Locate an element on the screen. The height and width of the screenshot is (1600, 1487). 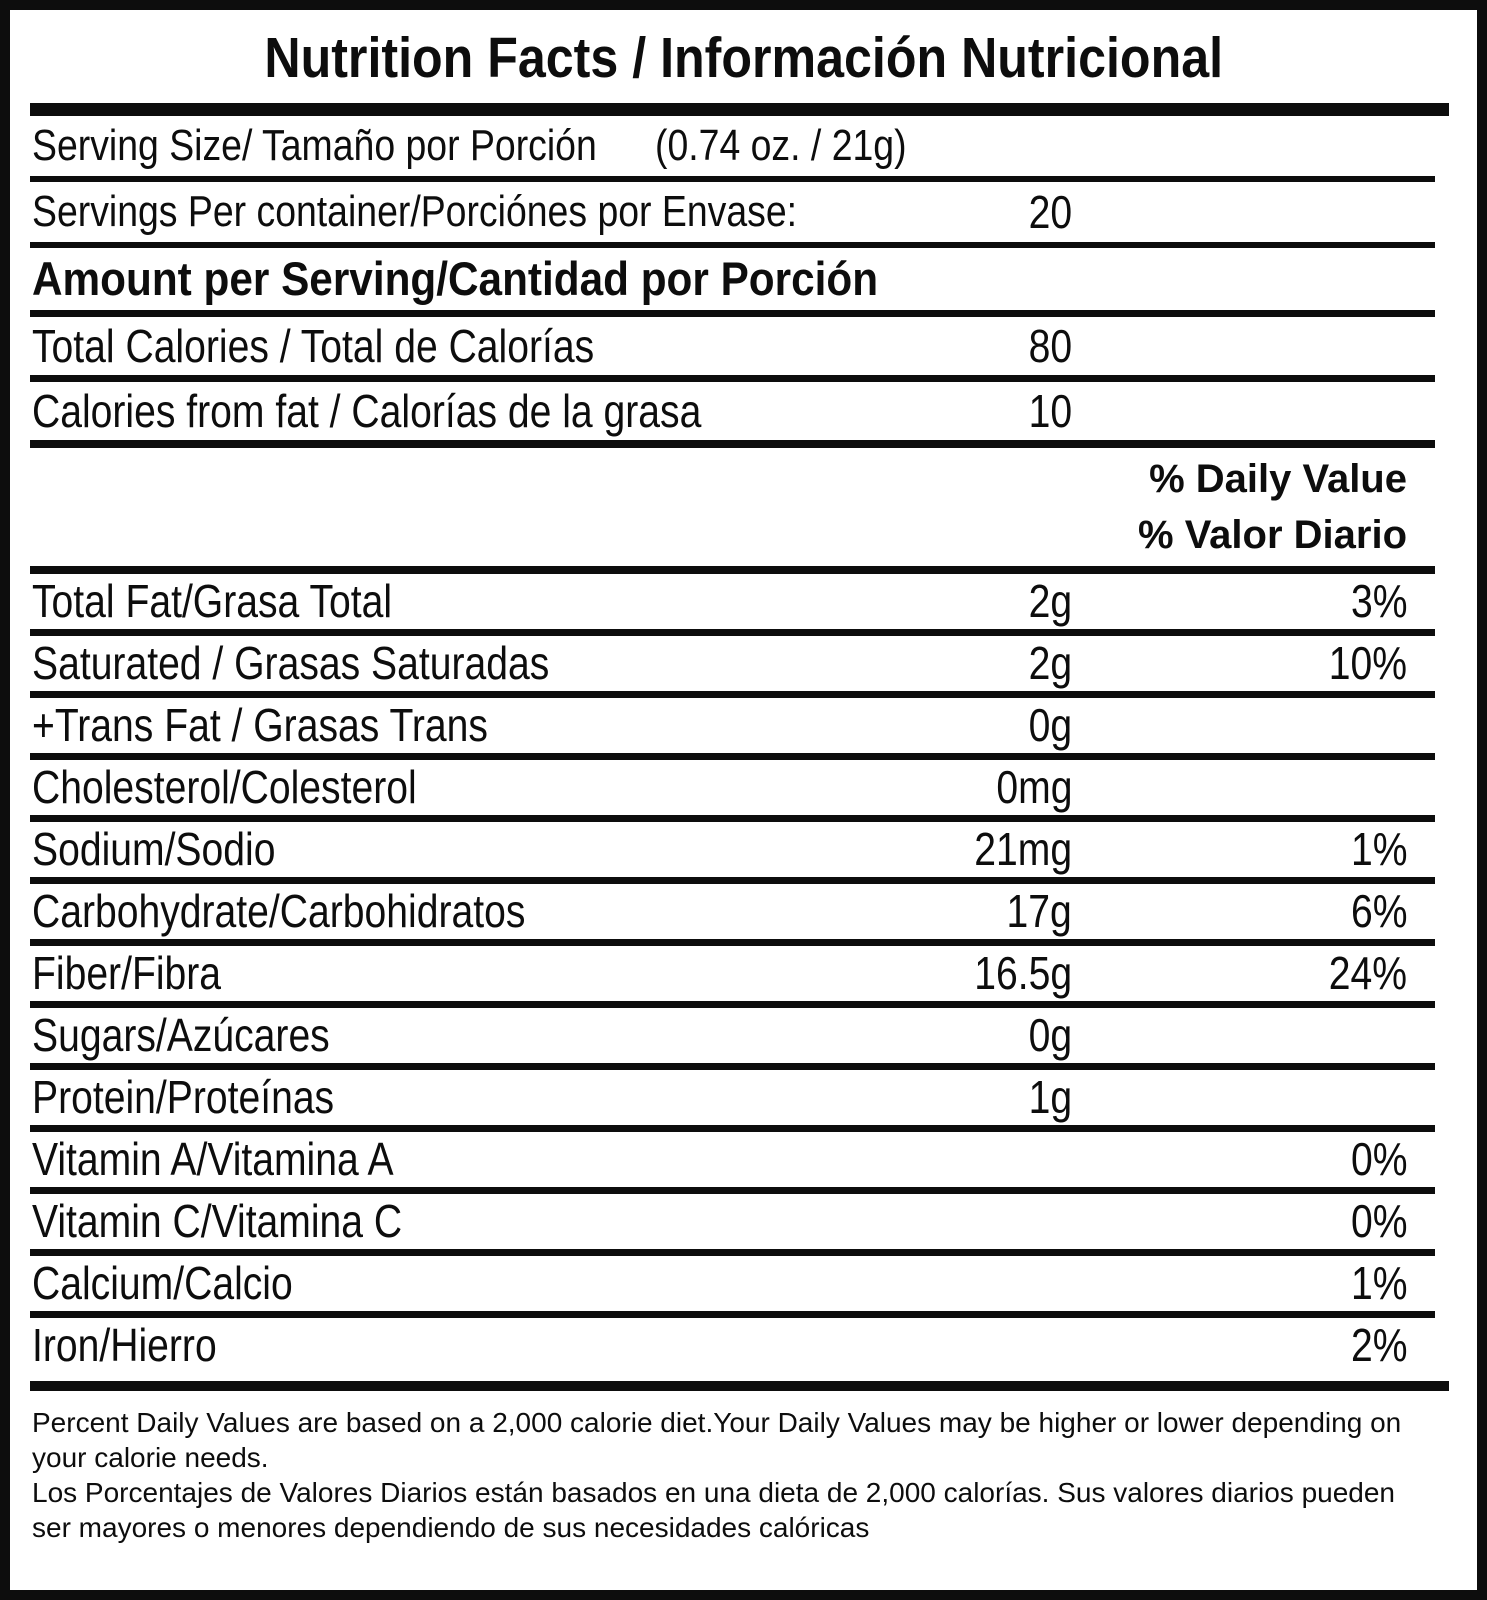
nutrient-label: +Trans Fat / Grasas Trans is located at coordinates (260, 725).